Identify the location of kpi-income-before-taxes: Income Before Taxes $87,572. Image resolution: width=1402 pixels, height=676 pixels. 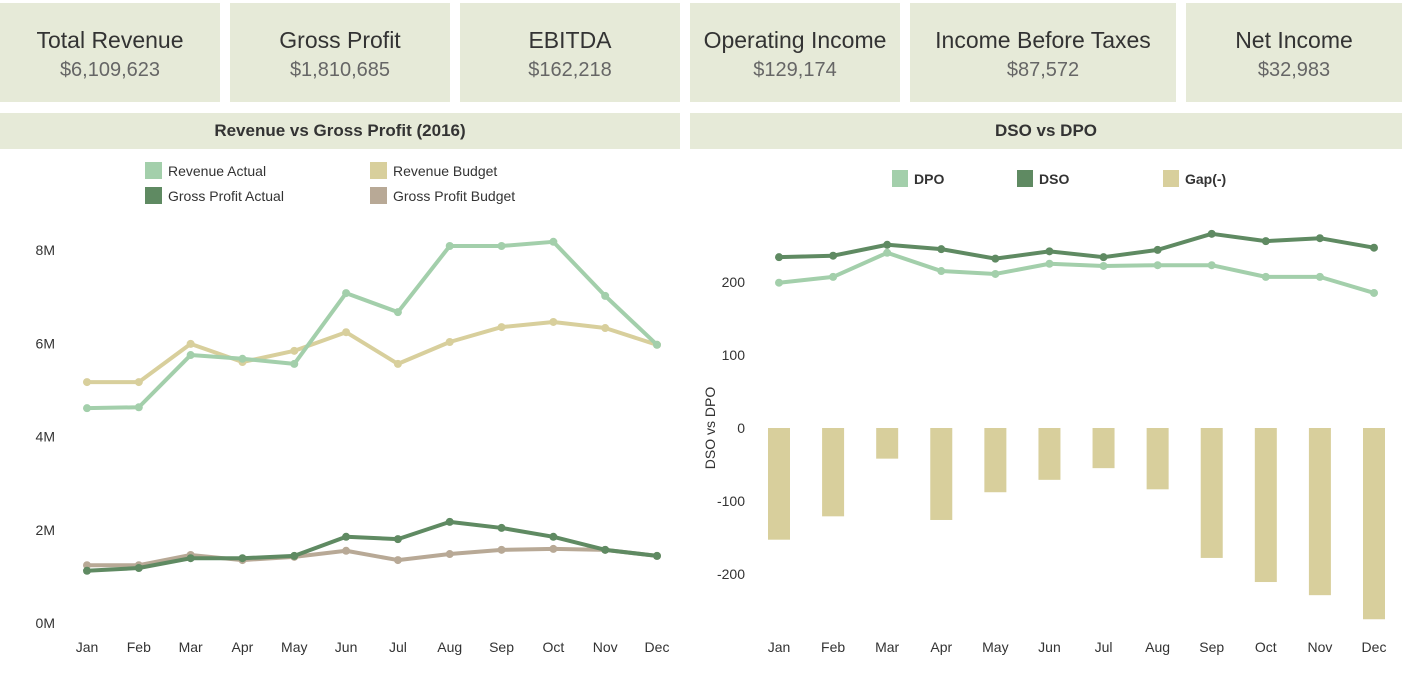
(1043, 52).